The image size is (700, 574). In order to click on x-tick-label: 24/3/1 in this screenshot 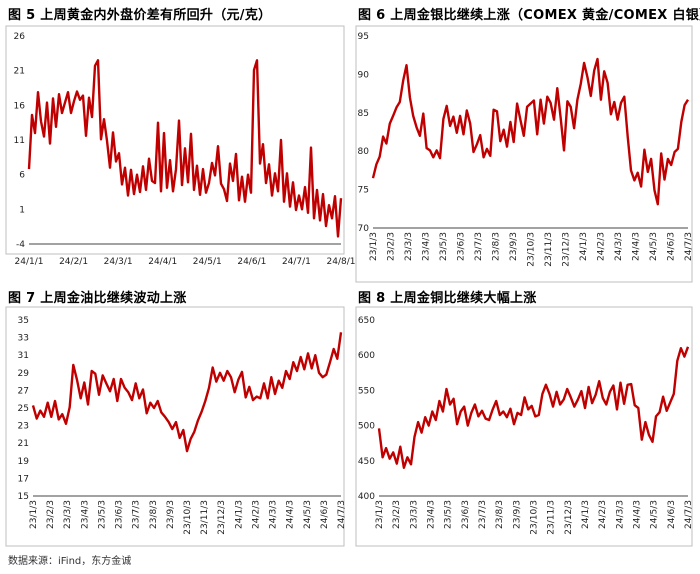, I will do `click(118, 262)`.